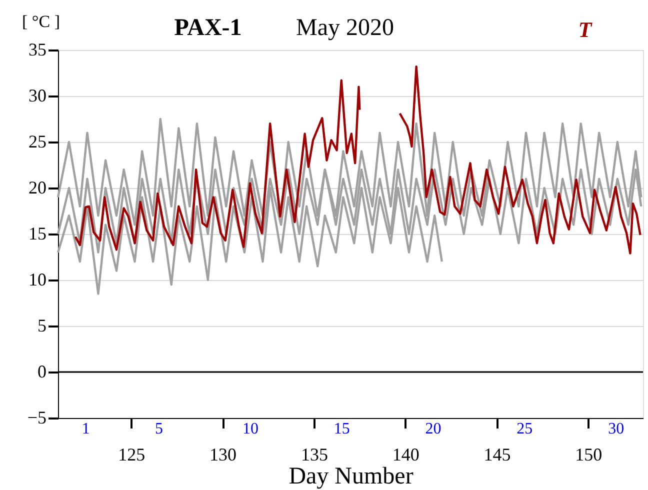  Describe the element at coordinates (132, 454) in the screenshot. I see `x-tick-label: 125` at that location.